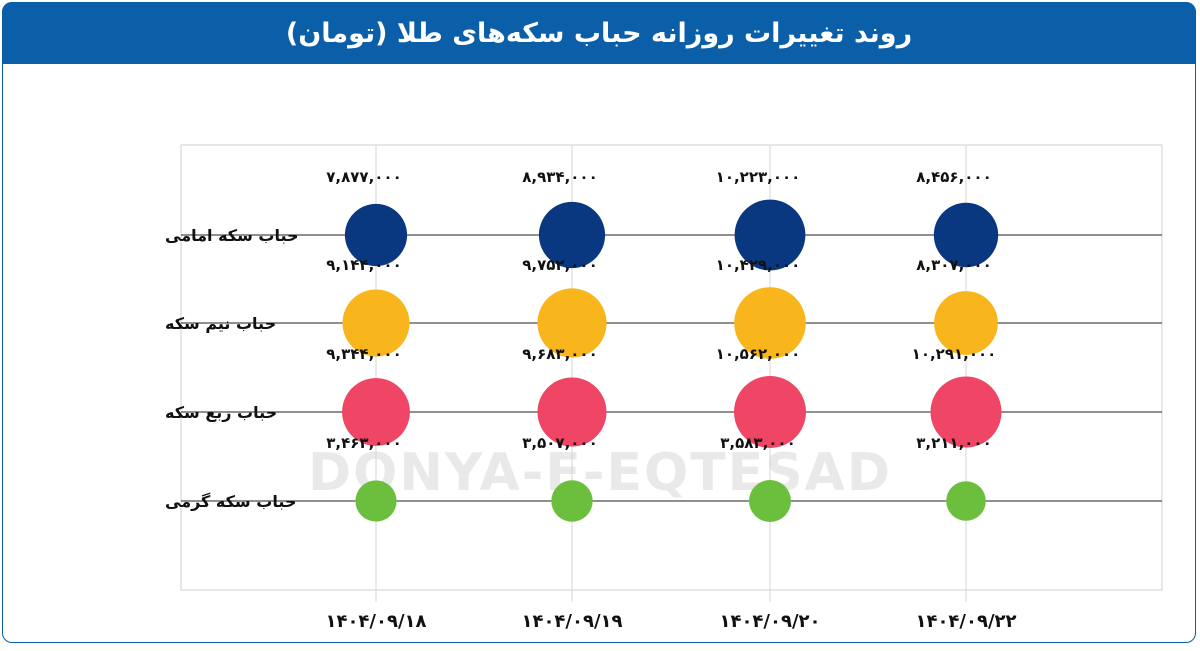  What do you see at coordinates (954, 354) in the screenshot?
I see `data-label: ۱۰,۲۹۱,۰۰۰` at bounding box center [954, 354].